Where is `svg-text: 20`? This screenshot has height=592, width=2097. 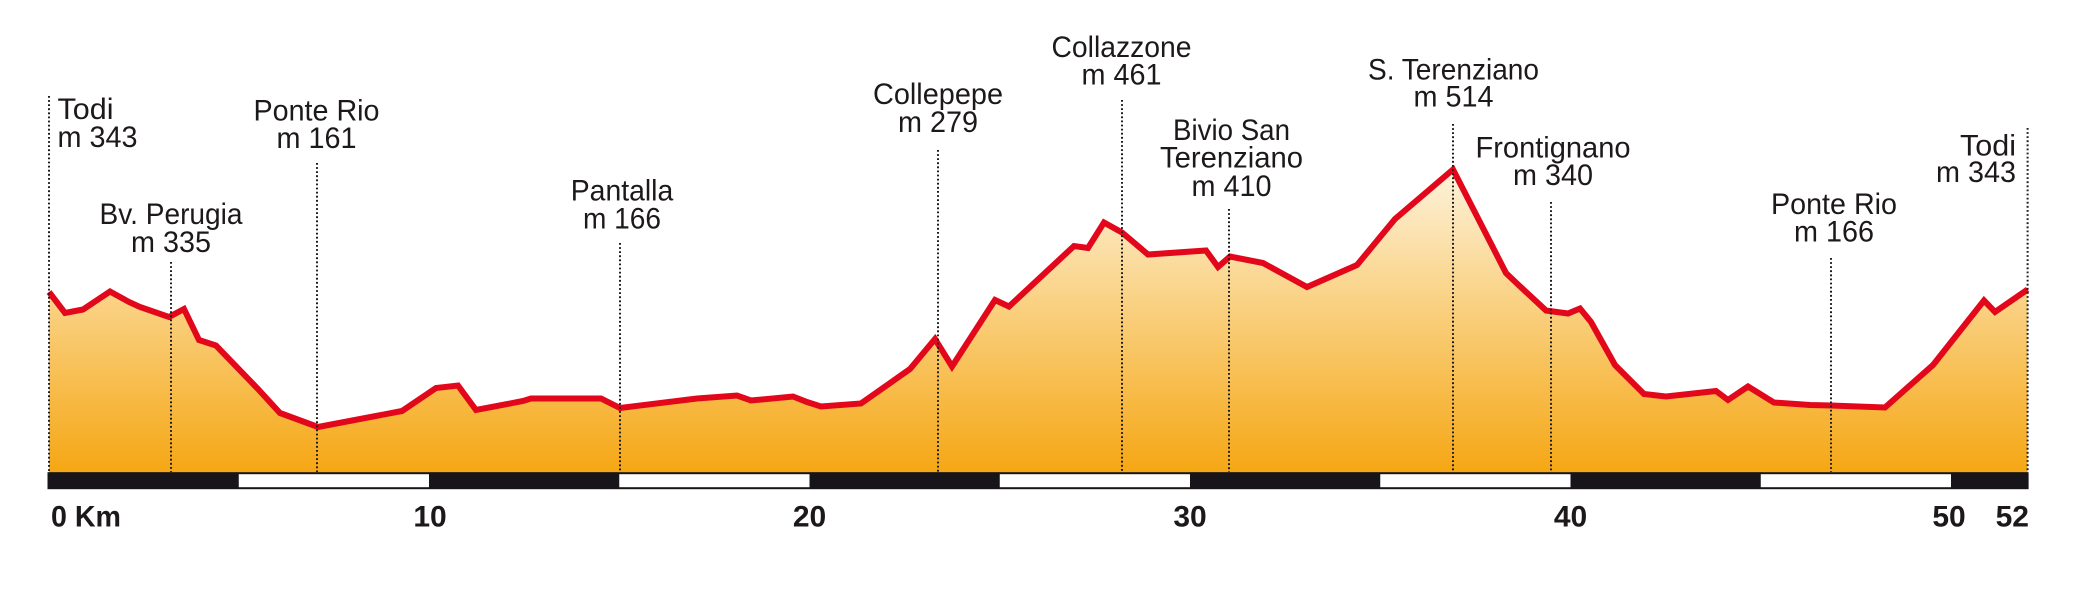 svg-text: 20 is located at coordinates (809, 516).